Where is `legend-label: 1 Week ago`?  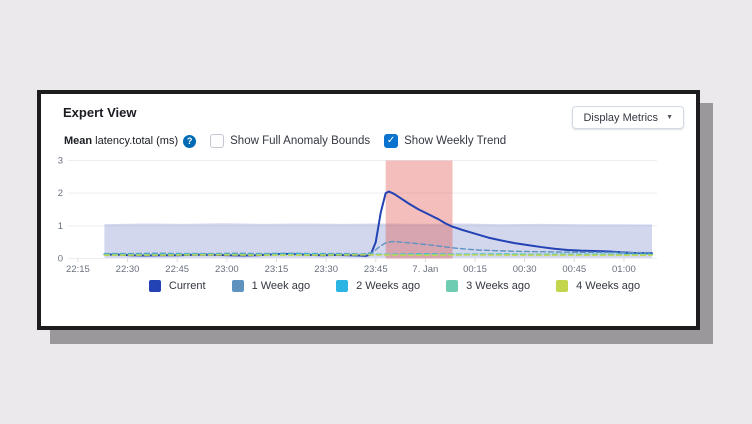
legend-label: 1 Week ago is located at coordinates (281, 286).